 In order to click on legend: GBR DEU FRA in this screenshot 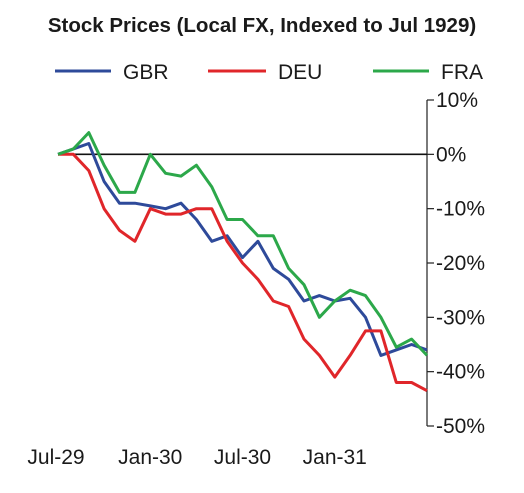, I will do `click(269, 72)`.